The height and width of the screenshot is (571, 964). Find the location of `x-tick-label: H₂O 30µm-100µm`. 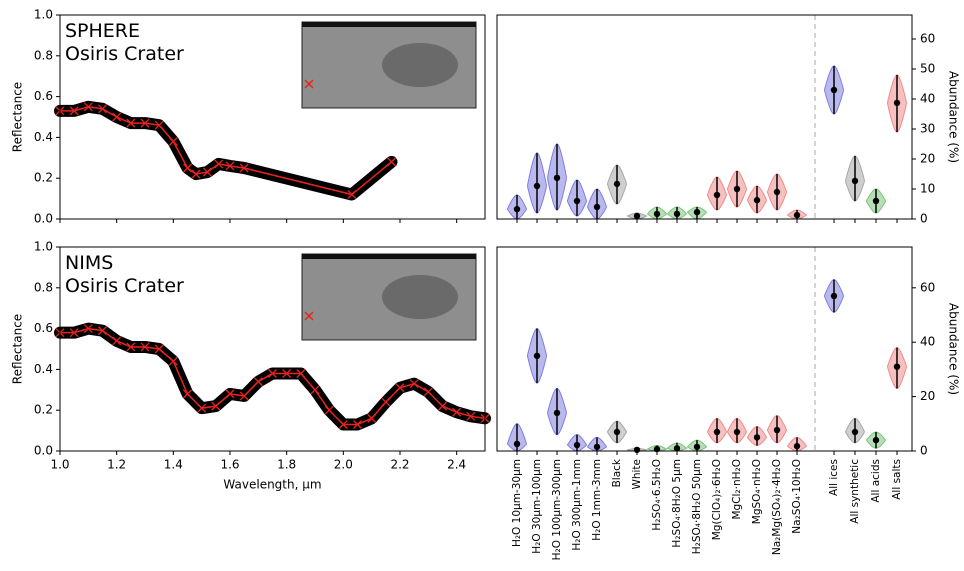

x-tick-label: H₂O 30µm-100µm is located at coordinates (537, 506).